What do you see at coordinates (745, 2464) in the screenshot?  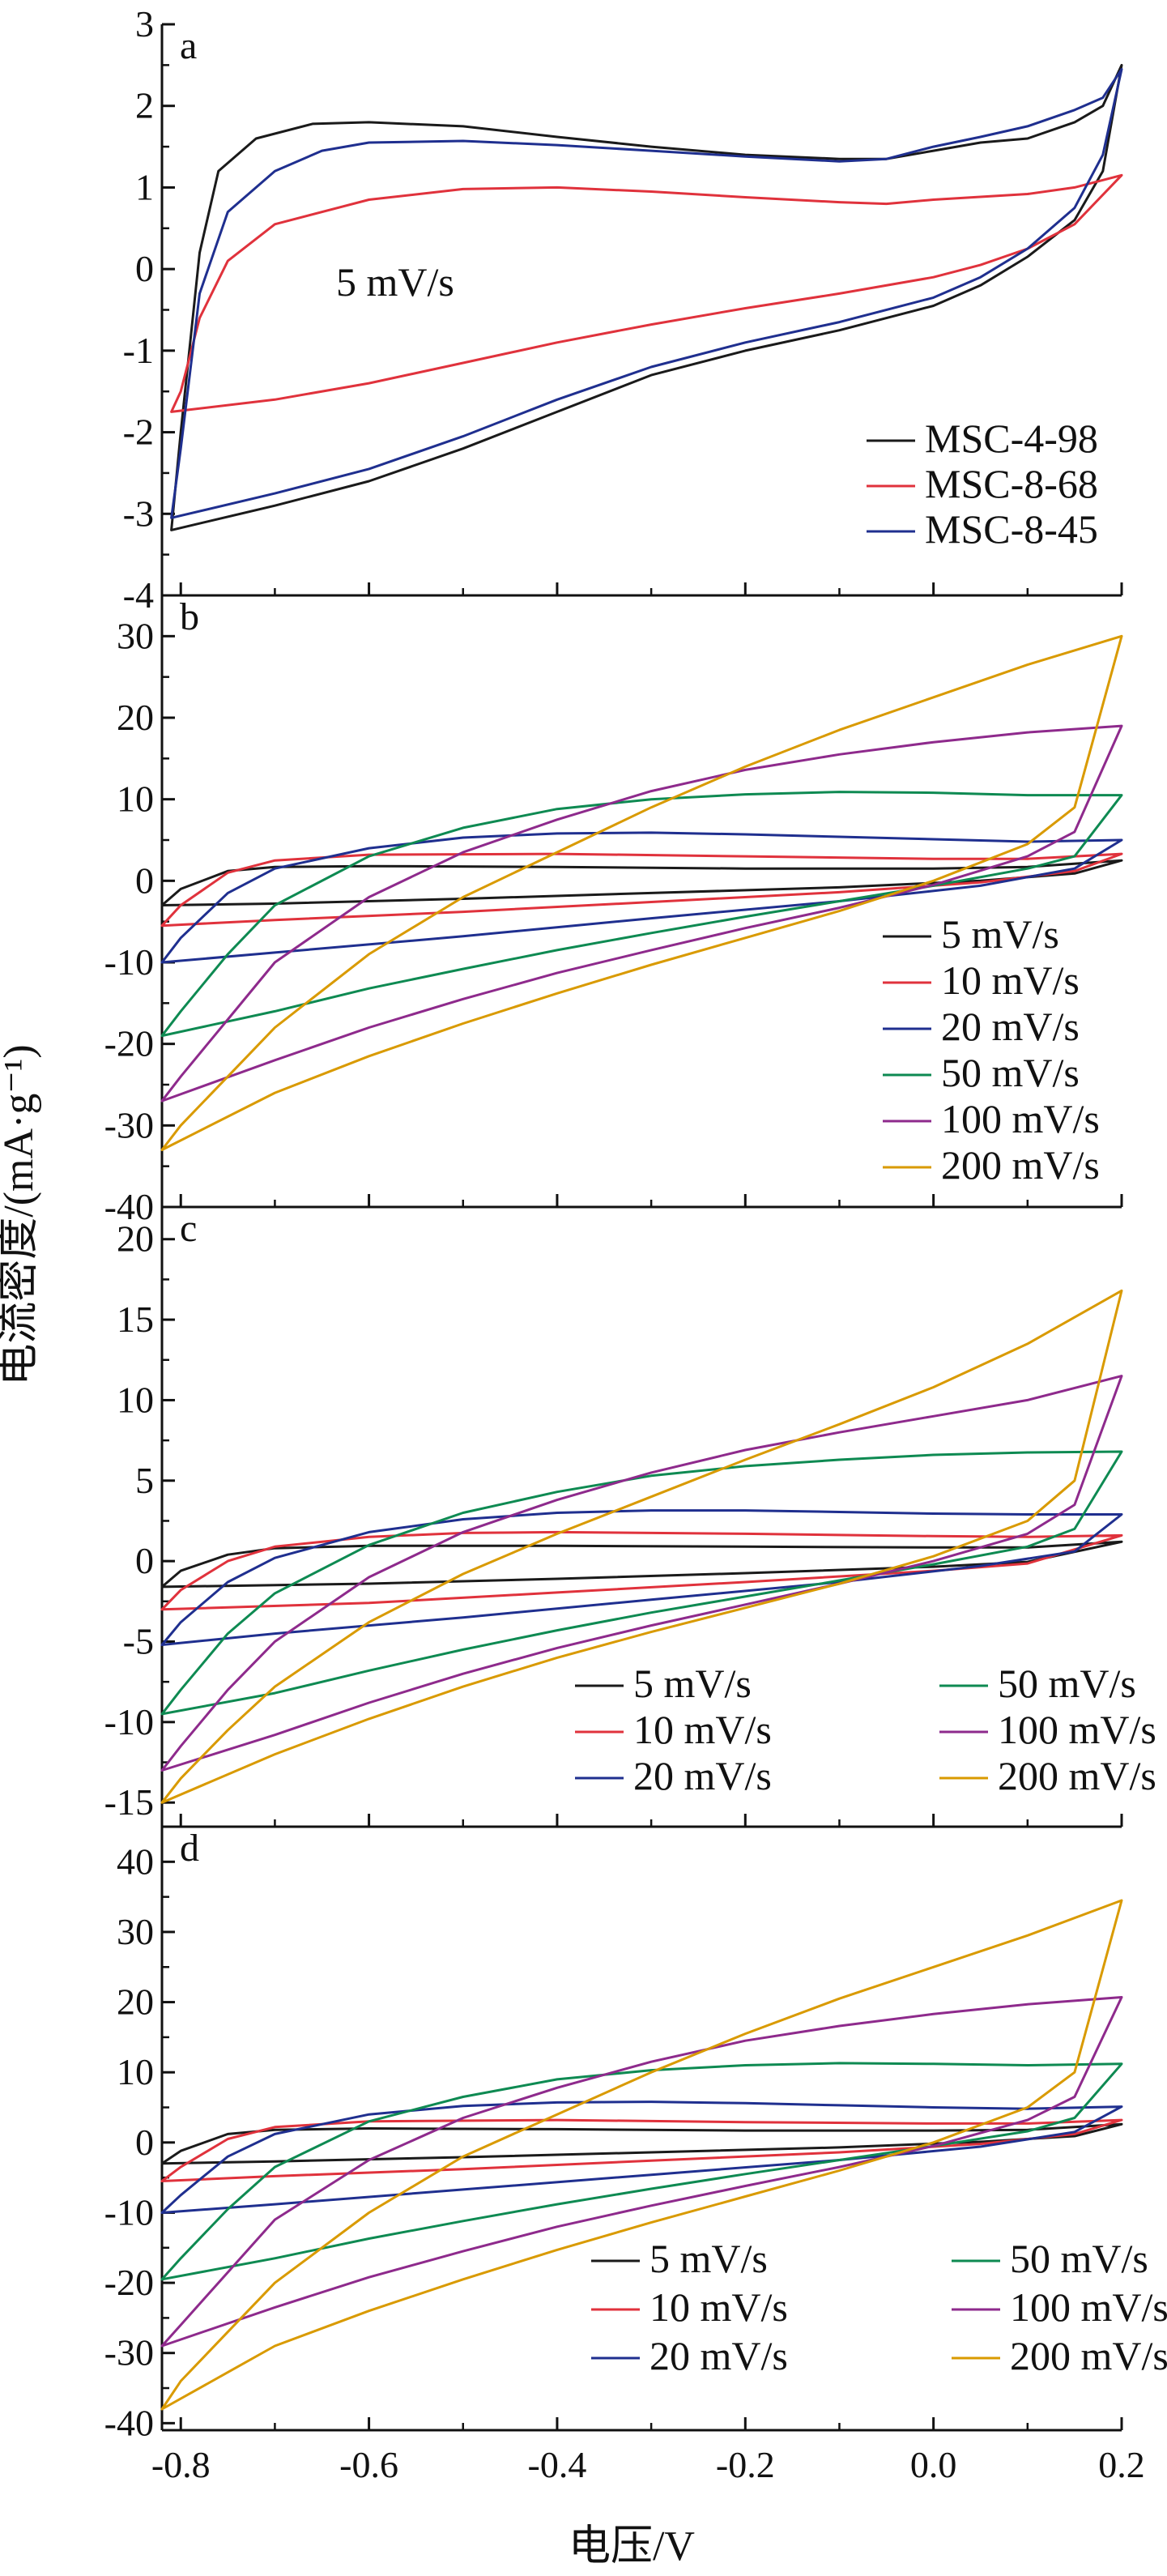 I see `x-tick-label: -0.2` at bounding box center [745, 2464].